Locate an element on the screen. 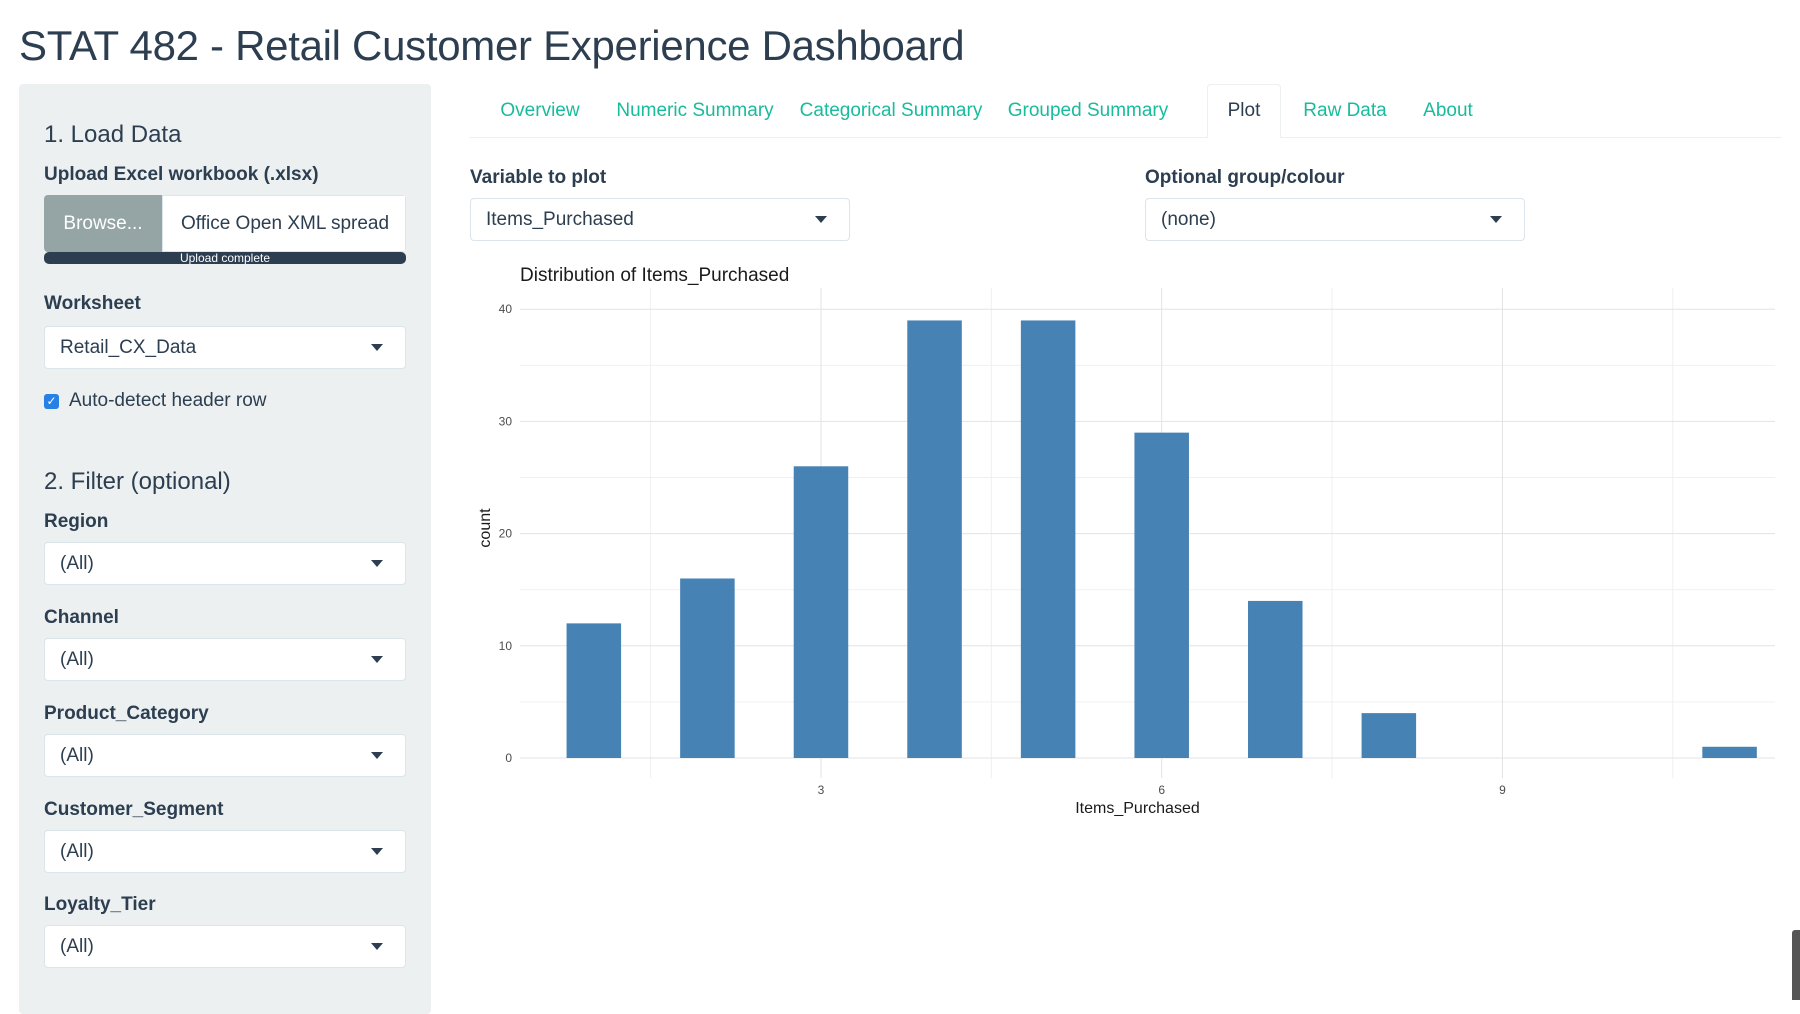 The width and height of the screenshot is (1800, 1014). y-tick-label: 20 is located at coordinates (506, 534).